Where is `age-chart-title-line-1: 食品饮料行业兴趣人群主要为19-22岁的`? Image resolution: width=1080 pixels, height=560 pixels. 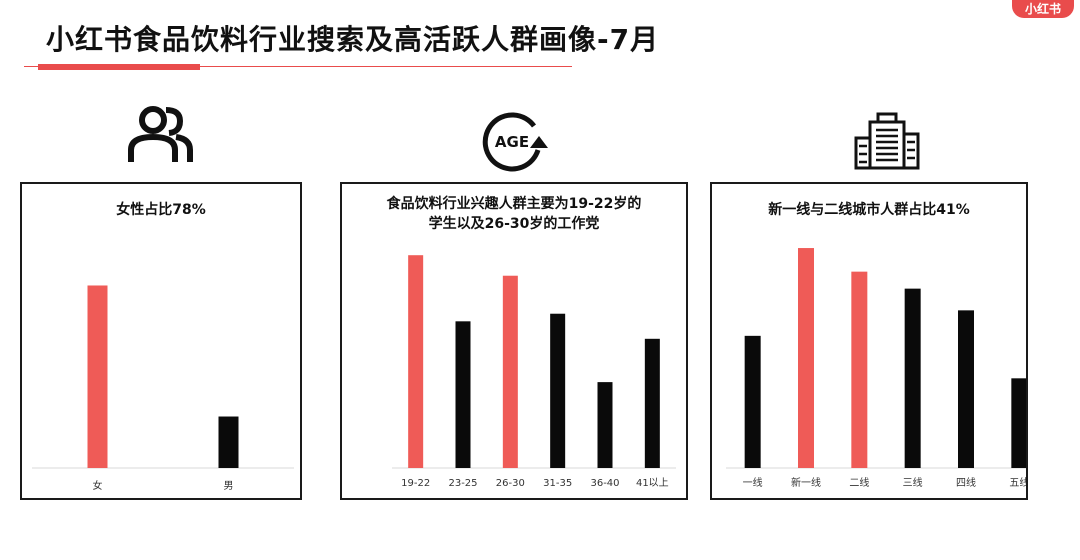
age-chart-title-line-1: 食品饮料行业兴趣人群主要为19-22岁的 is located at coordinates (514, 204).